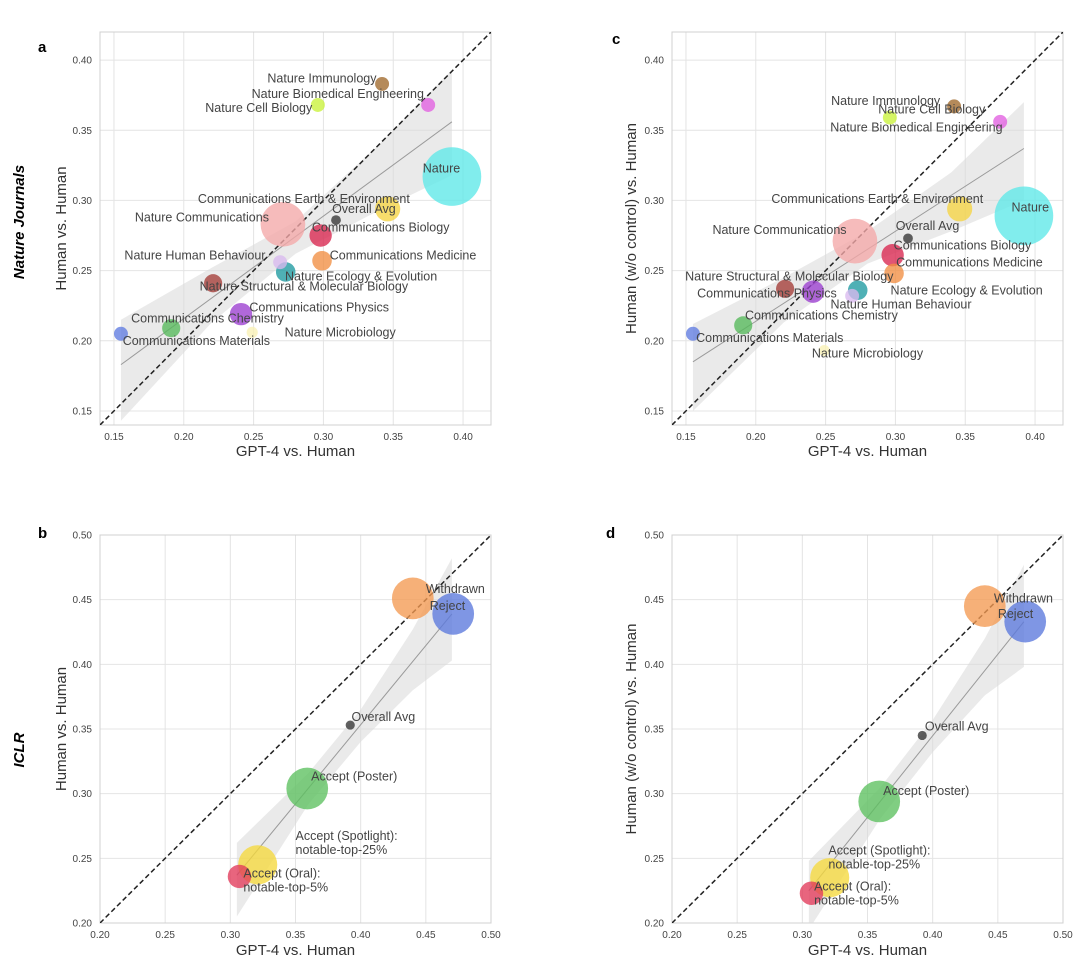 The height and width of the screenshot is (976, 1080). What do you see at coordinates (879, 850) in the screenshot?
I see `point-label-line: Accept (Spotlight):` at bounding box center [879, 850].